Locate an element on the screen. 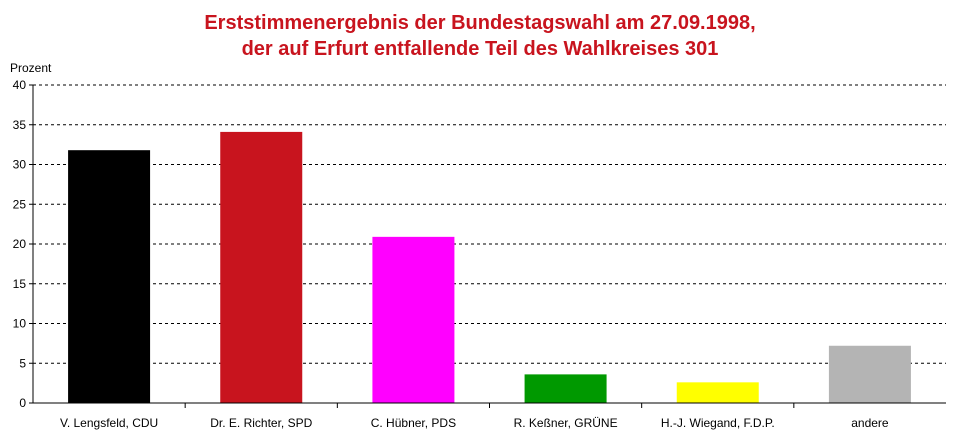  x-tick-label: andere is located at coordinates (870, 423).